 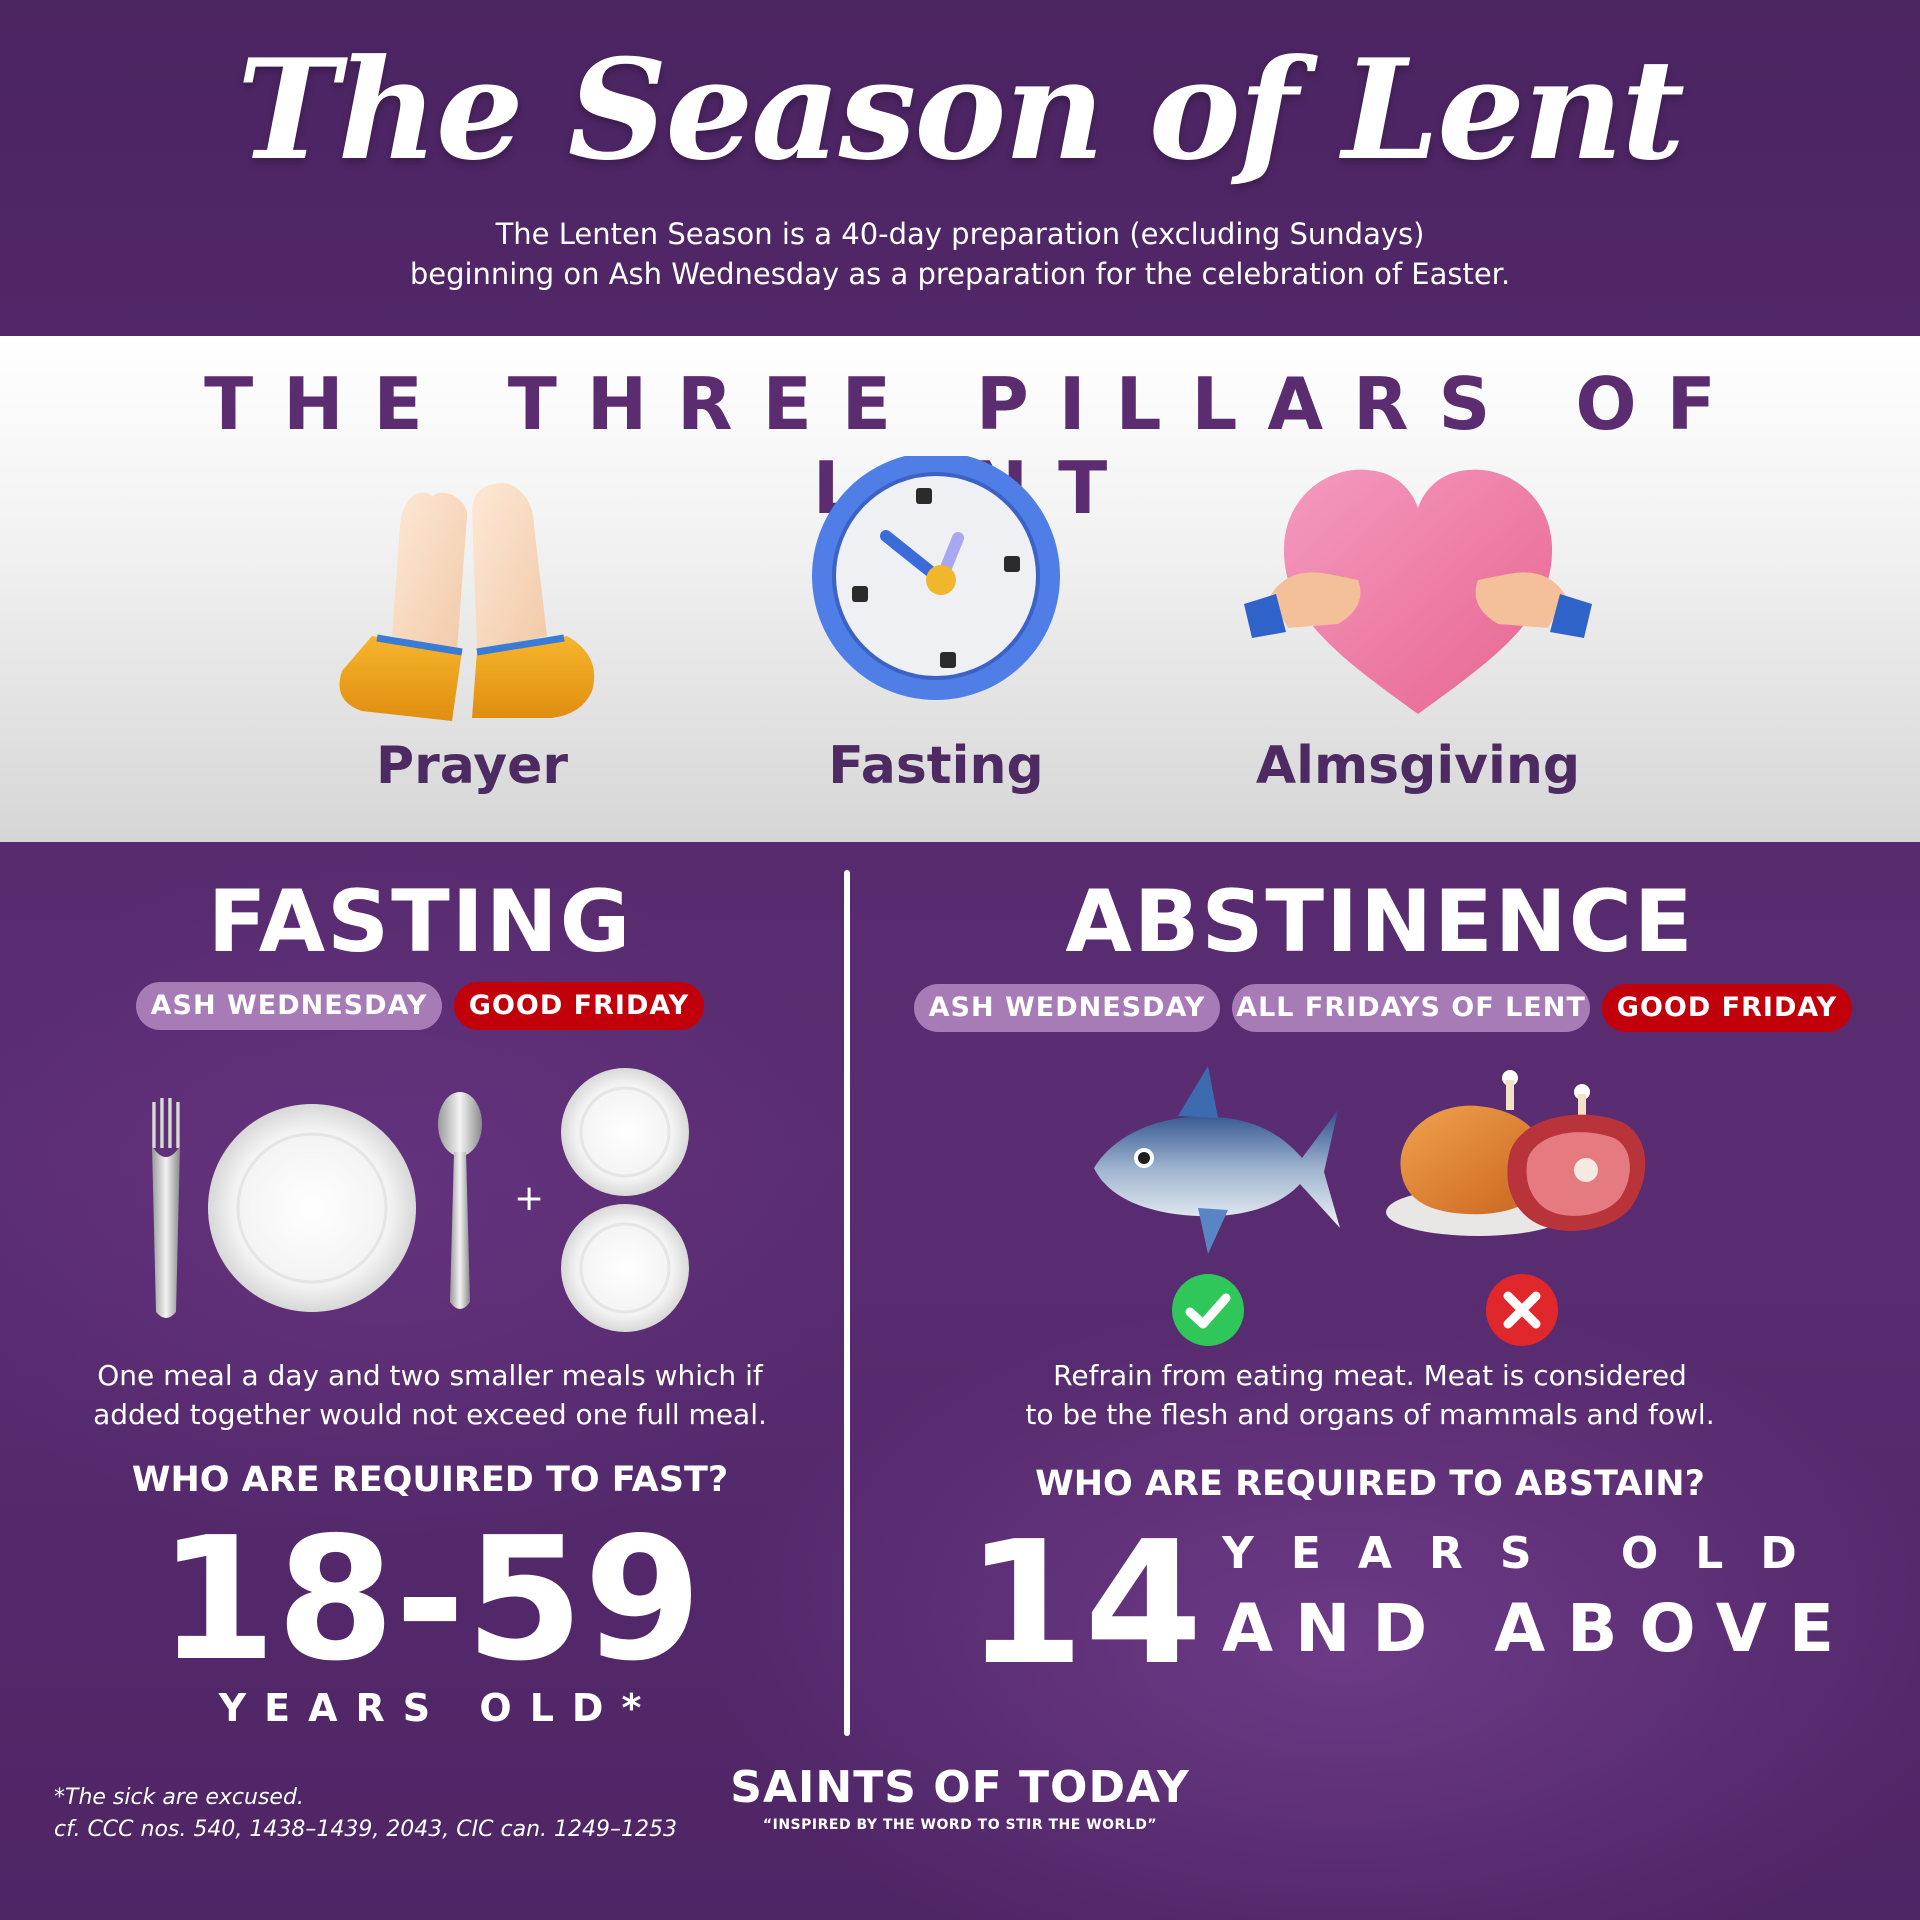 What do you see at coordinates (467, 601) in the screenshot?
I see `praying-hands-icon` at bounding box center [467, 601].